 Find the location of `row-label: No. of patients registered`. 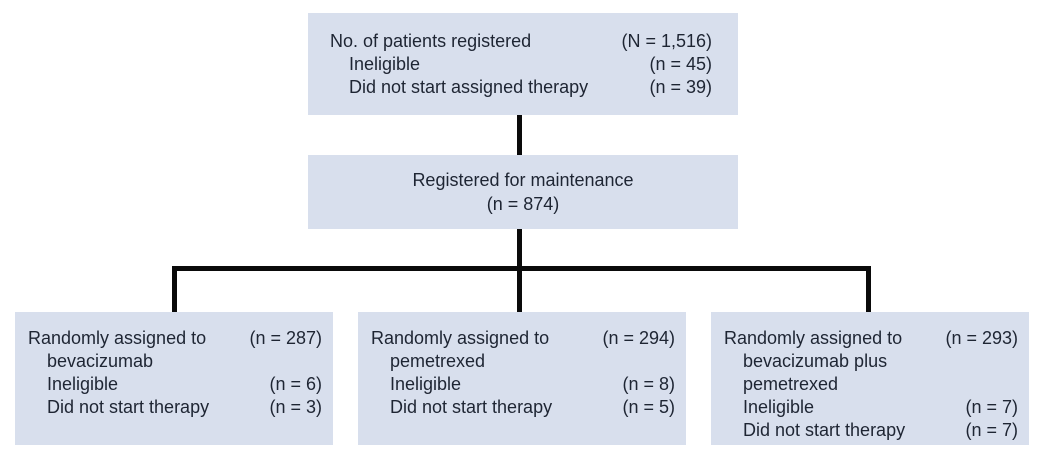

row-label: No. of patients registered is located at coordinates (431, 41).